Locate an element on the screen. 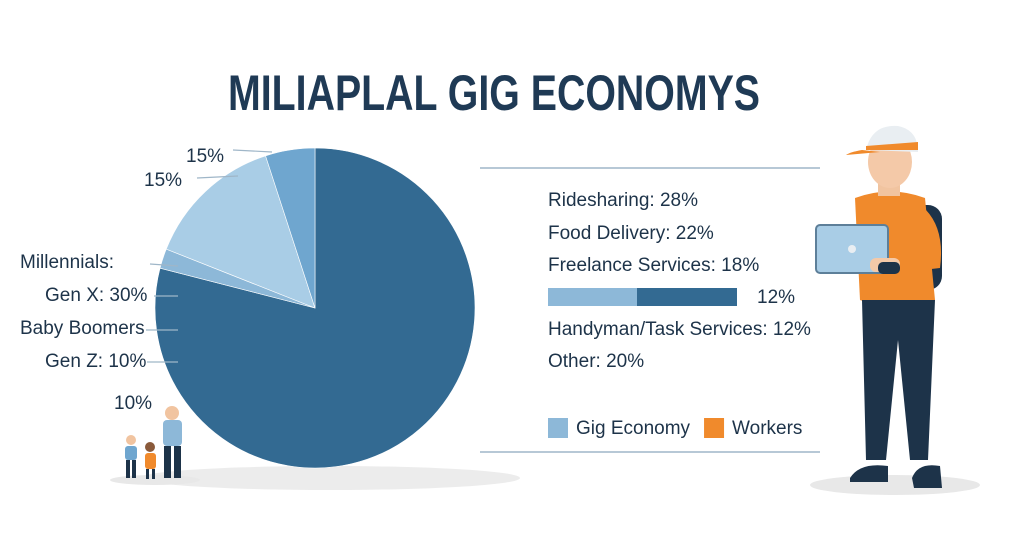 This screenshot has width=1024, height=559. legend-label: Gig Economy is located at coordinates (633, 428).